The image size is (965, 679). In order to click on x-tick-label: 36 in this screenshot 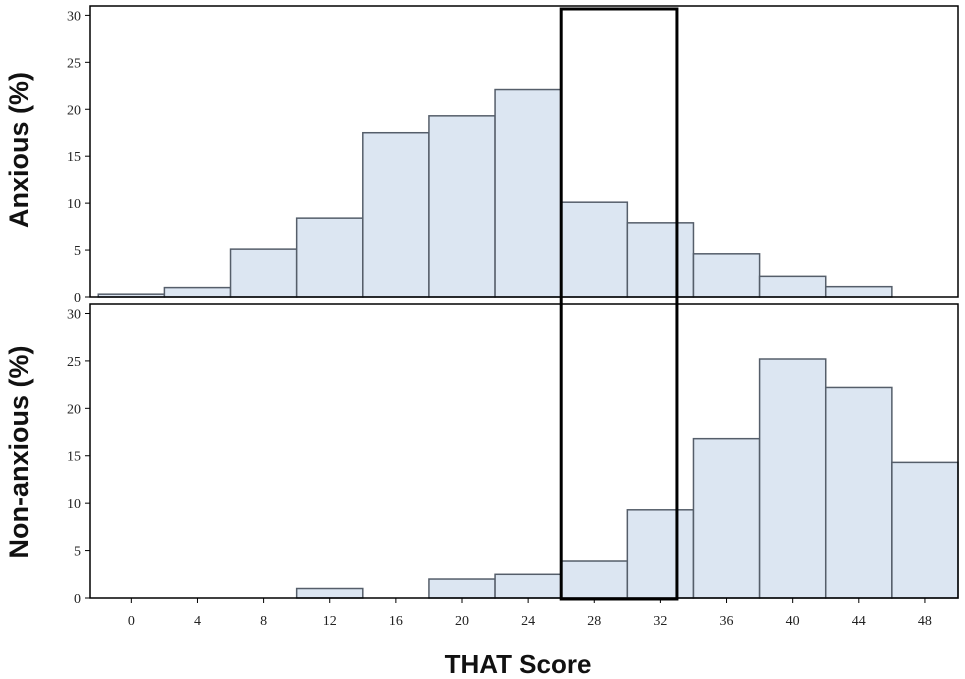, I will do `click(727, 621)`.